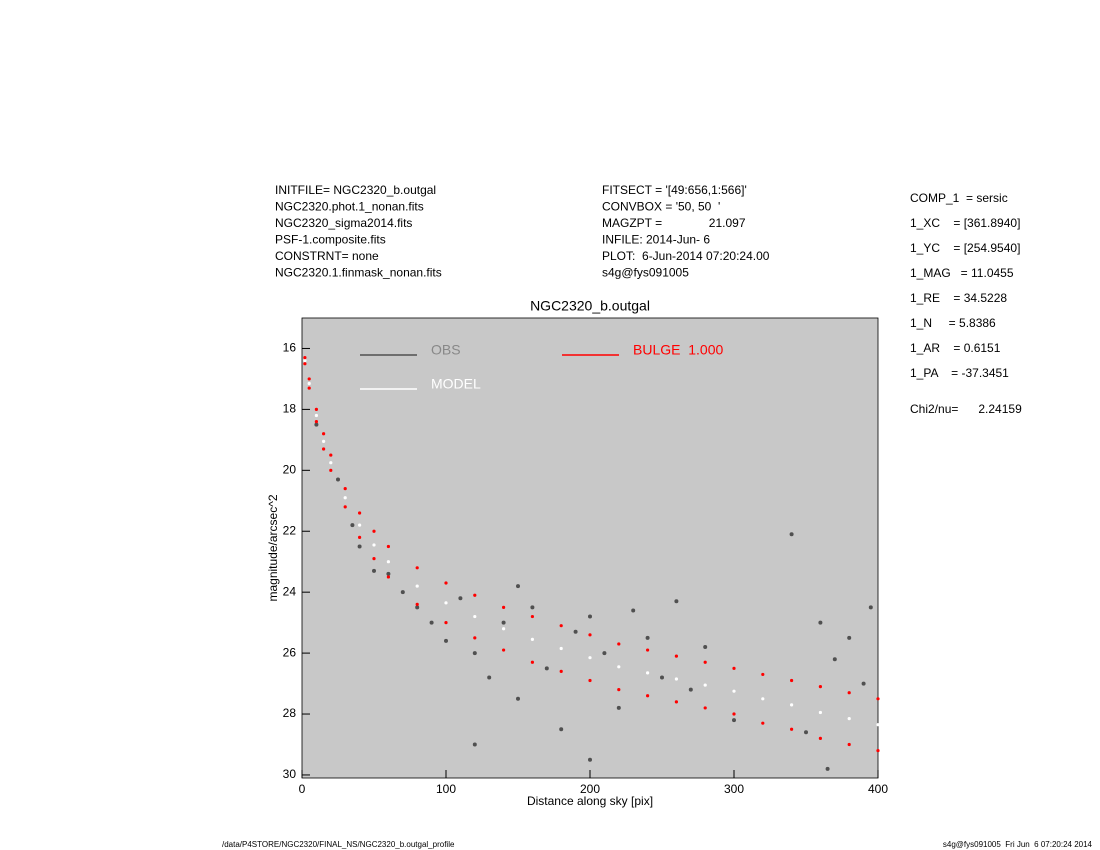  I want to click on header-line: NGC2320_sigma2014.fits, so click(343, 223).